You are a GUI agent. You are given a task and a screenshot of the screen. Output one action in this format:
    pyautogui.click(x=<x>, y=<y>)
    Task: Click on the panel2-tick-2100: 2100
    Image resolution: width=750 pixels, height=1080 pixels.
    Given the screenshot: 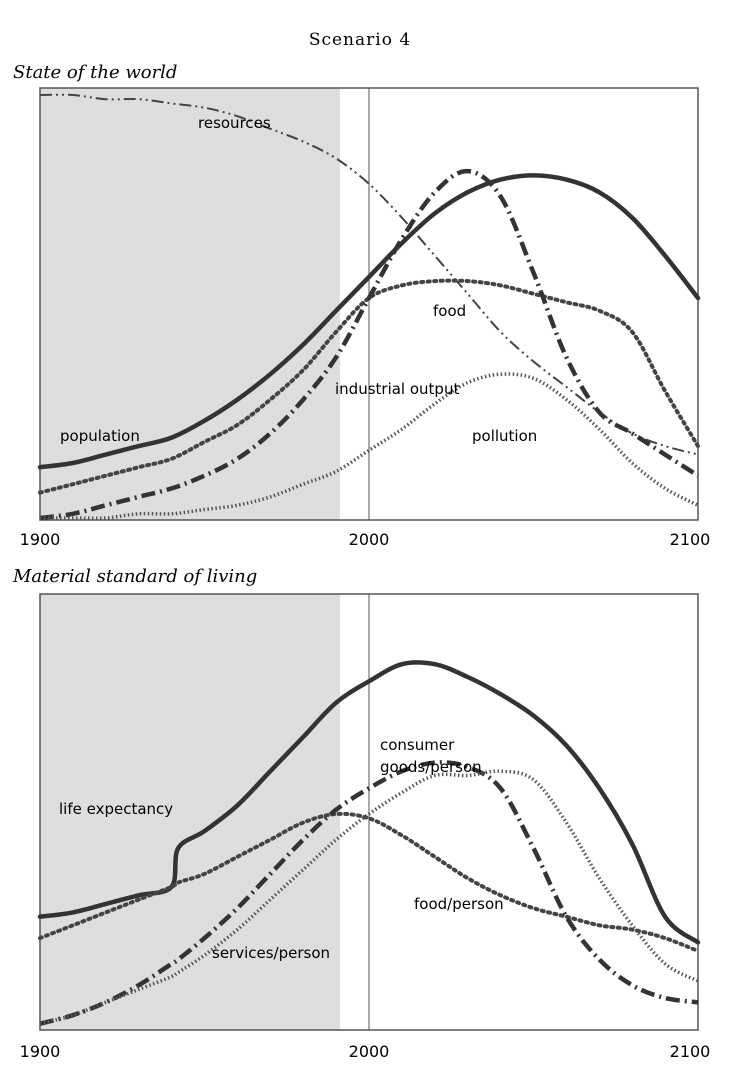 What is the action you would take?
    pyautogui.click(x=690, y=1051)
    